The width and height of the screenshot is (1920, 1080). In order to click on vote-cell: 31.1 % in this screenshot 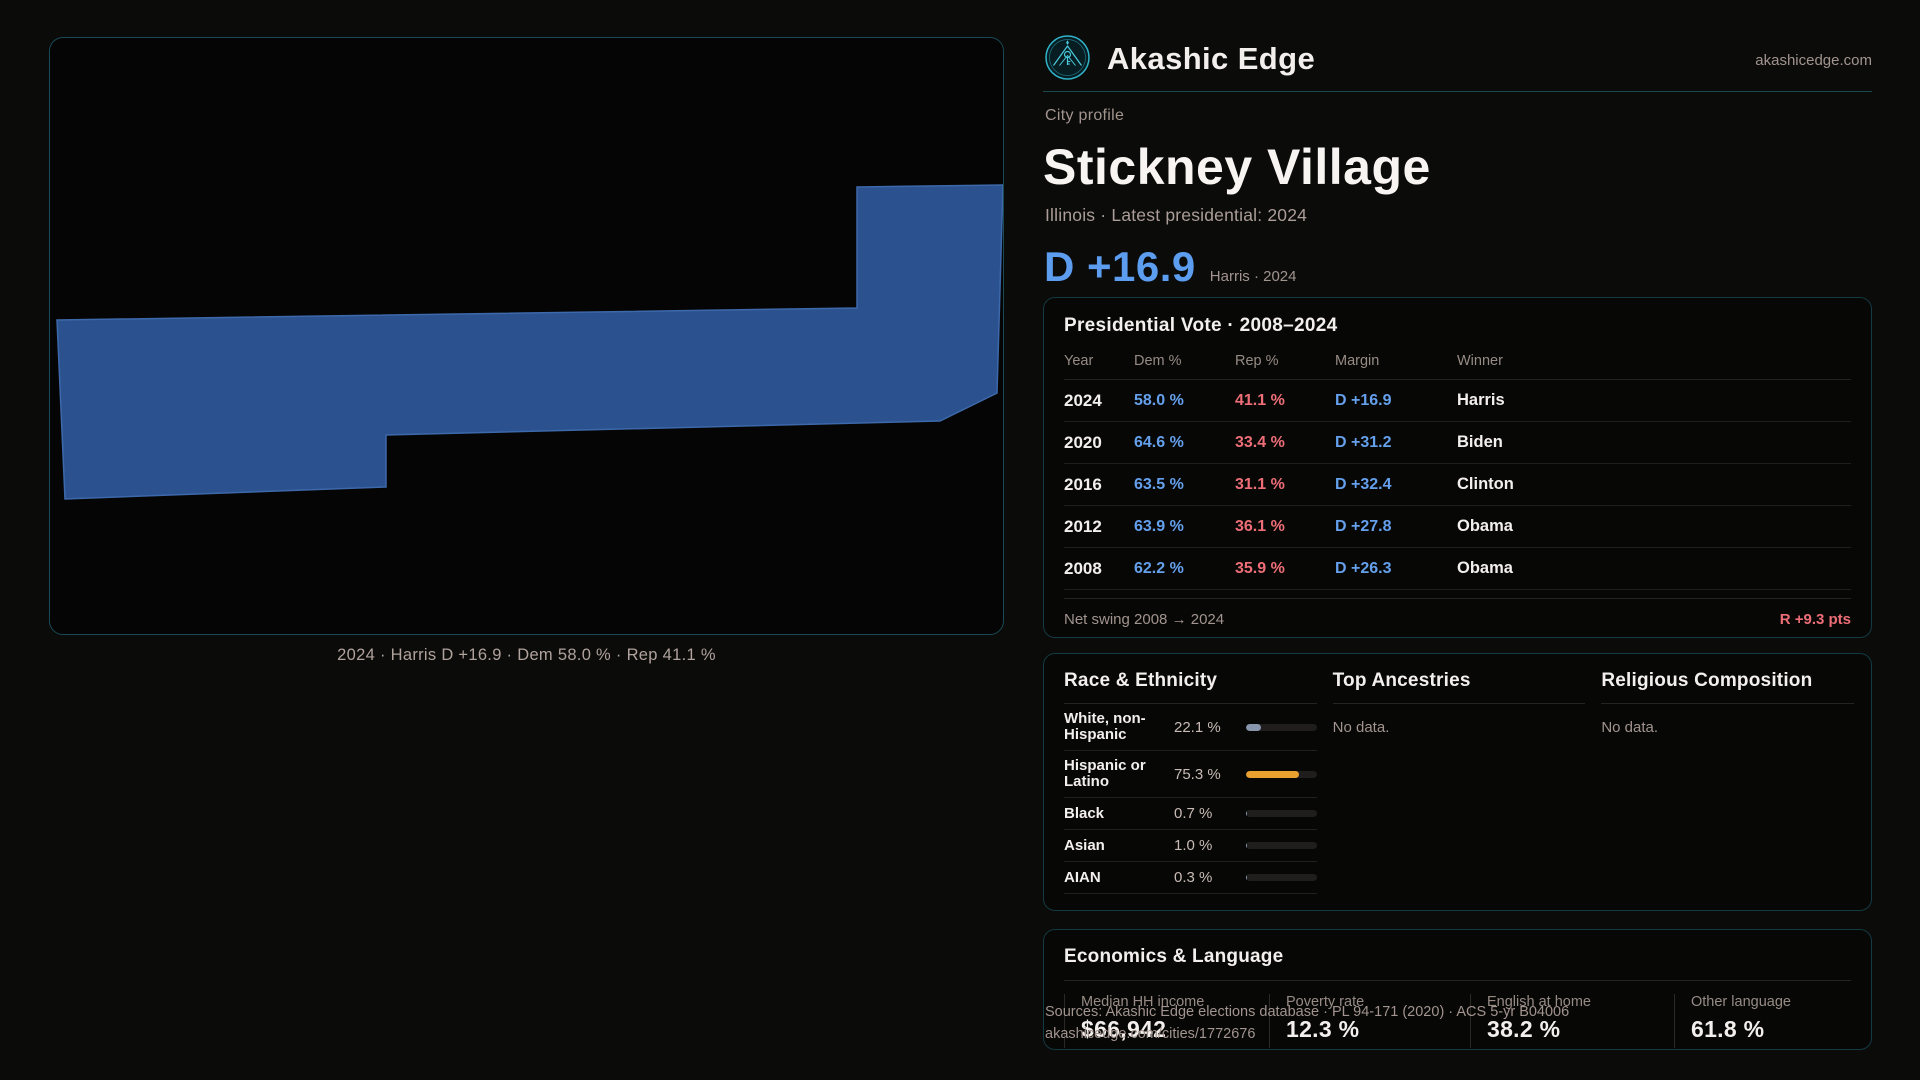, I will do `click(1260, 484)`.